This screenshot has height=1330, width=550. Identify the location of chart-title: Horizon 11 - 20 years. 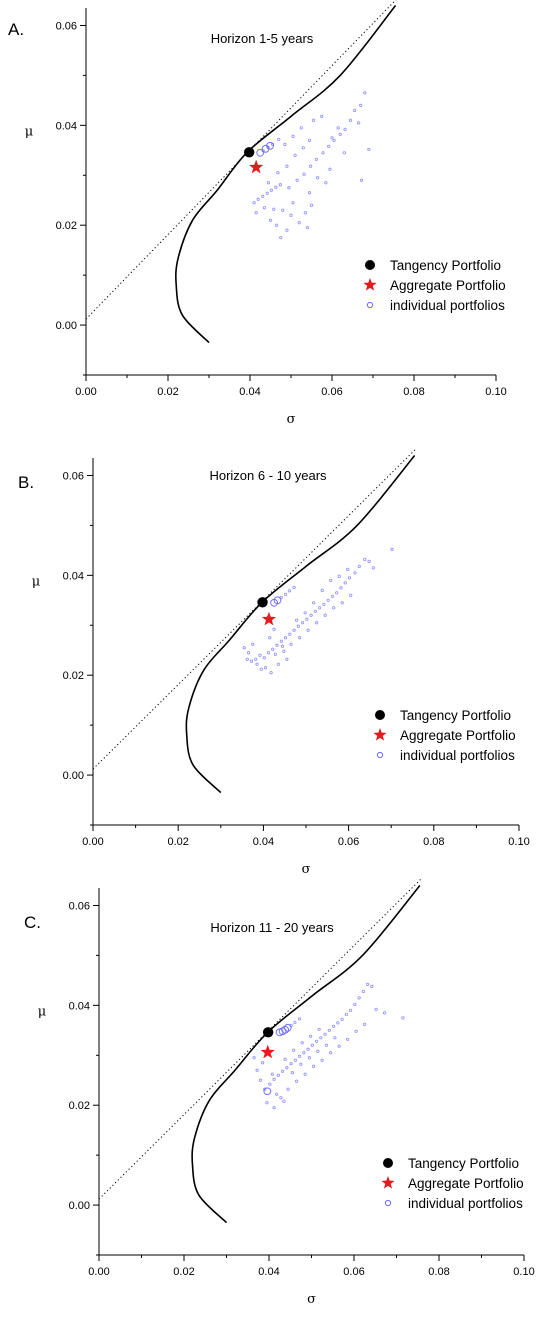
(272, 927).